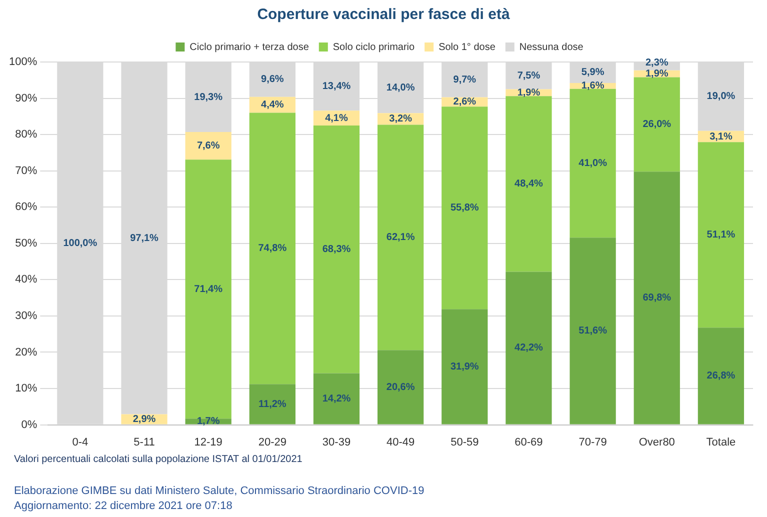 Image resolution: width=767 pixels, height=517 pixels. Describe the element at coordinates (592, 86) in the screenshot. I see `data-label: 1,6%` at that location.